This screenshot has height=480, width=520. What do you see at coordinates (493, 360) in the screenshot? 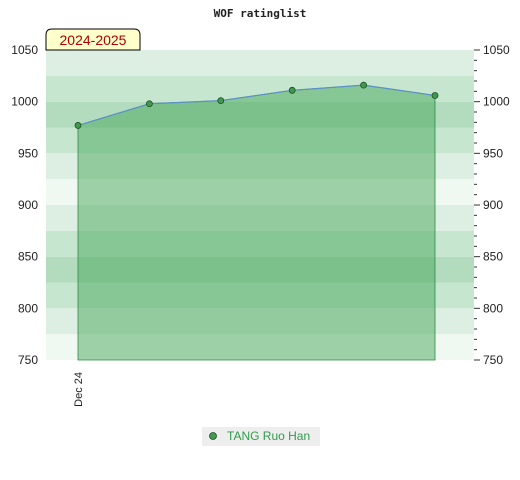
I see `y-tick-label-right: 750` at bounding box center [493, 360].